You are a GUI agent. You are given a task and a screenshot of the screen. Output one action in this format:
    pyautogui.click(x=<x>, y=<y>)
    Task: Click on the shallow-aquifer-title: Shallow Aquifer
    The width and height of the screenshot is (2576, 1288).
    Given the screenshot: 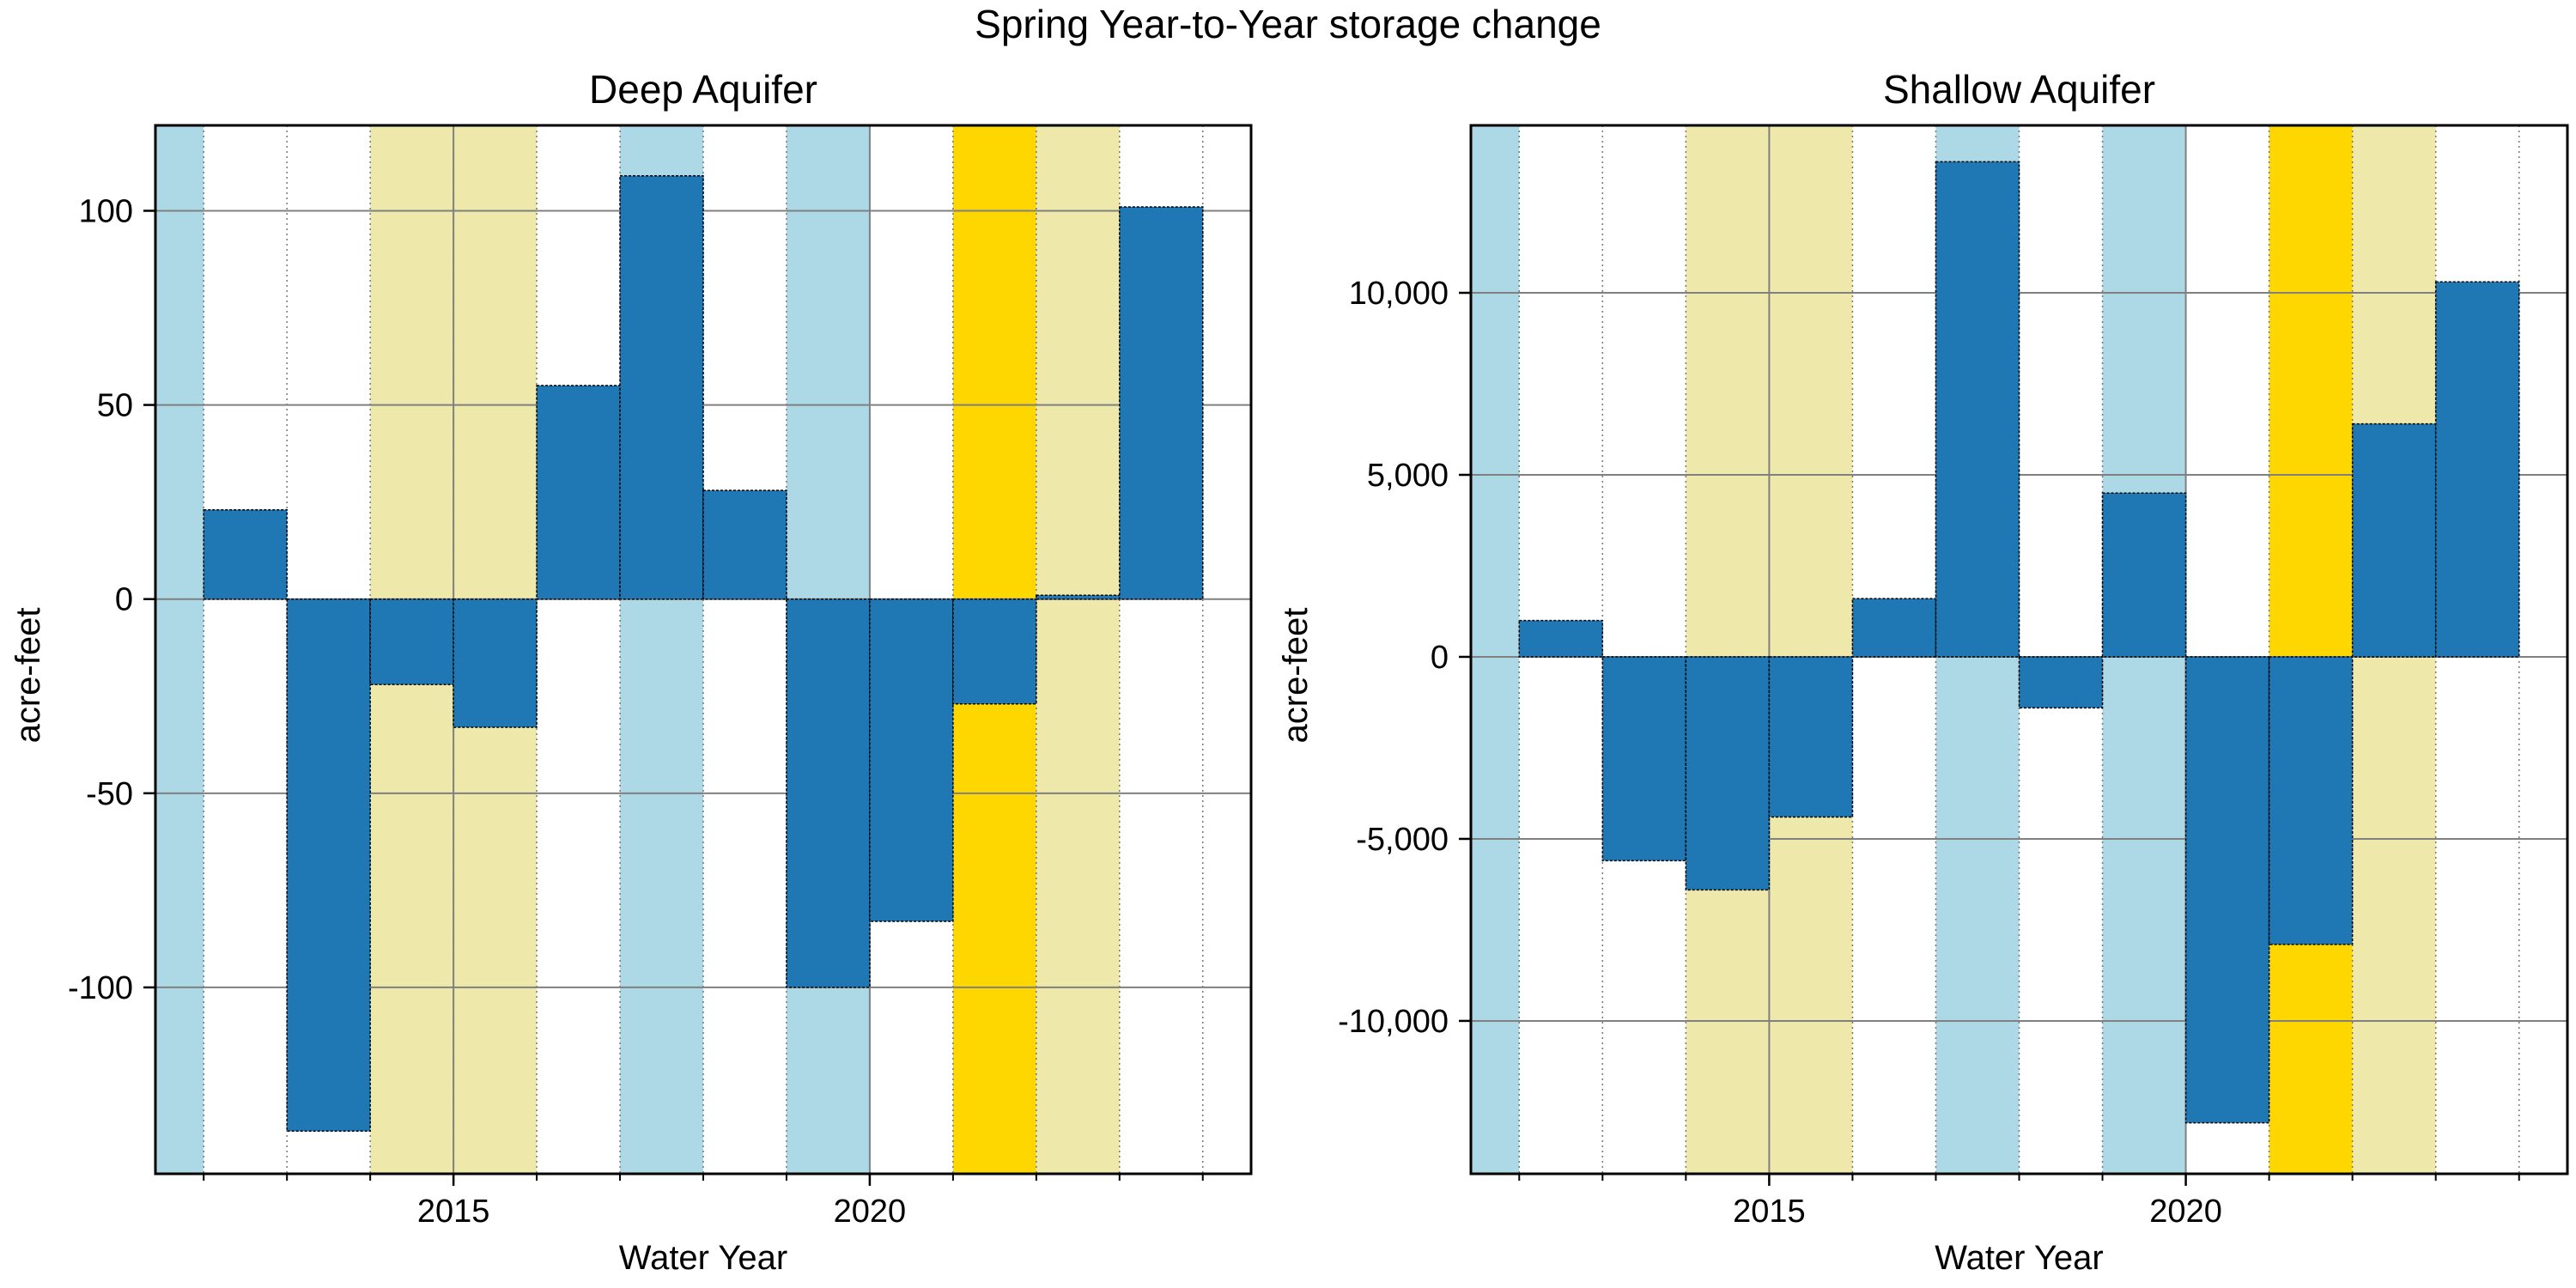 What is the action you would take?
    pyautogui.click(x=2019, y=90)
    